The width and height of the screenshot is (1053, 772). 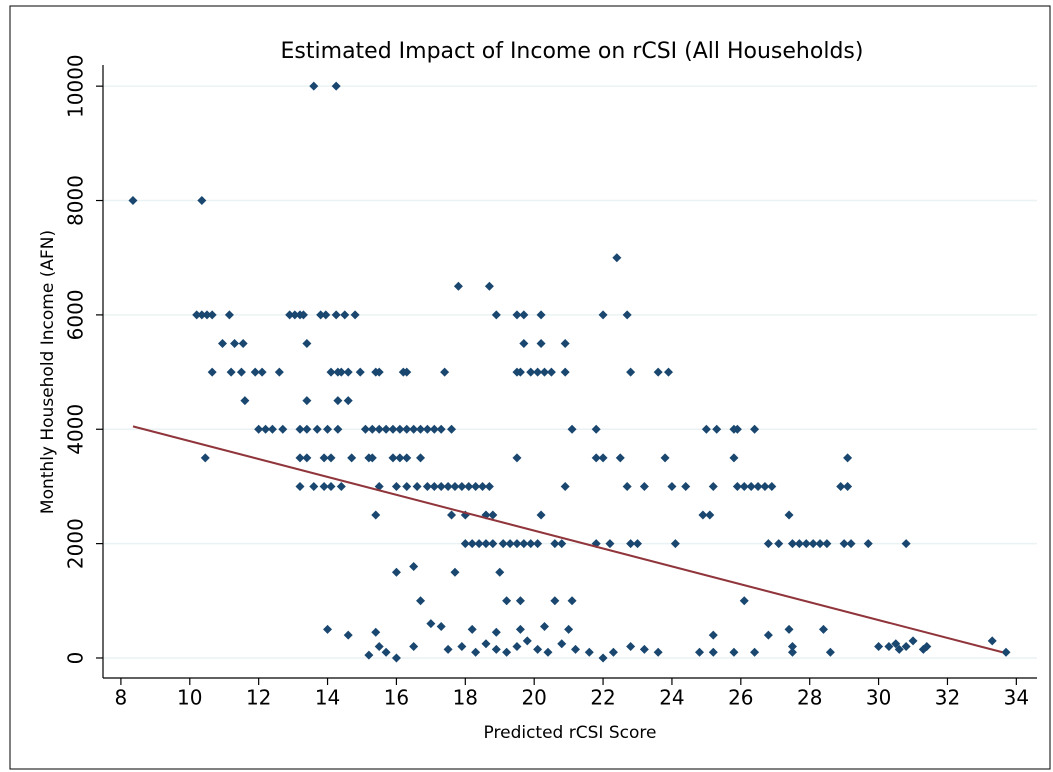 I want to click on x-tick-label: 24, so click(x=671, y=698).